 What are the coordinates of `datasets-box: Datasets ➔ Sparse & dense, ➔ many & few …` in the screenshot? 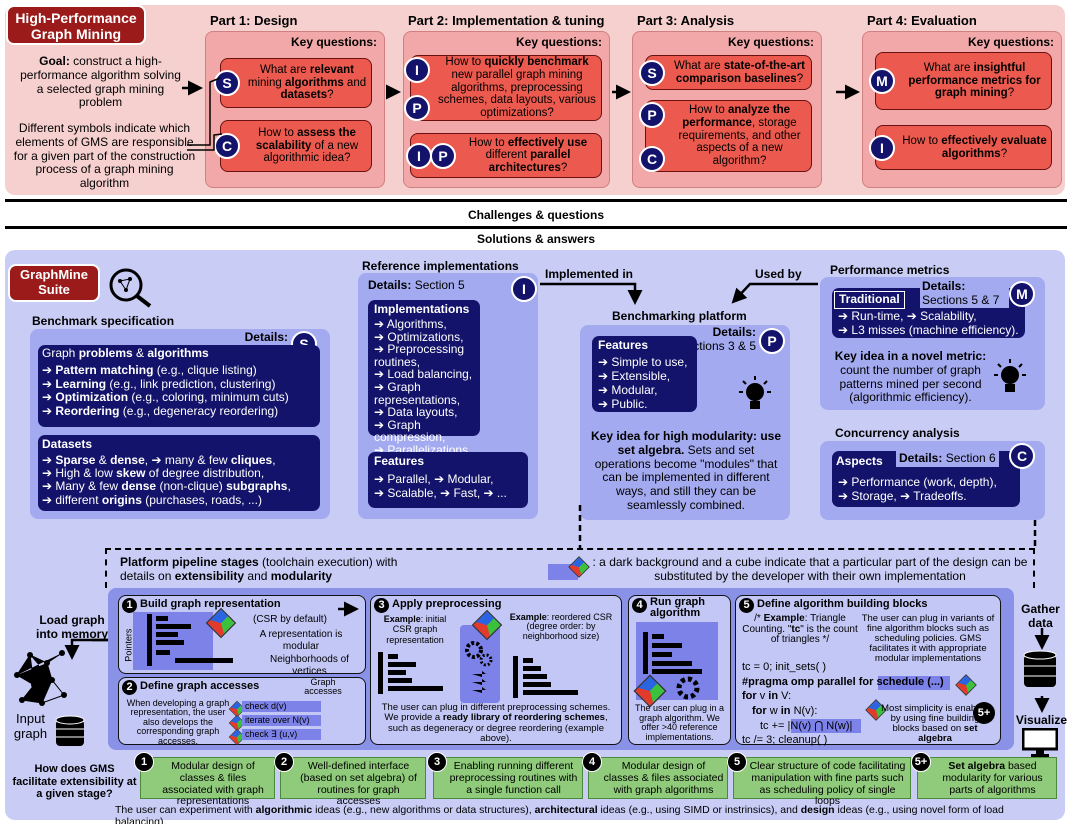 It's located at (179, 473).